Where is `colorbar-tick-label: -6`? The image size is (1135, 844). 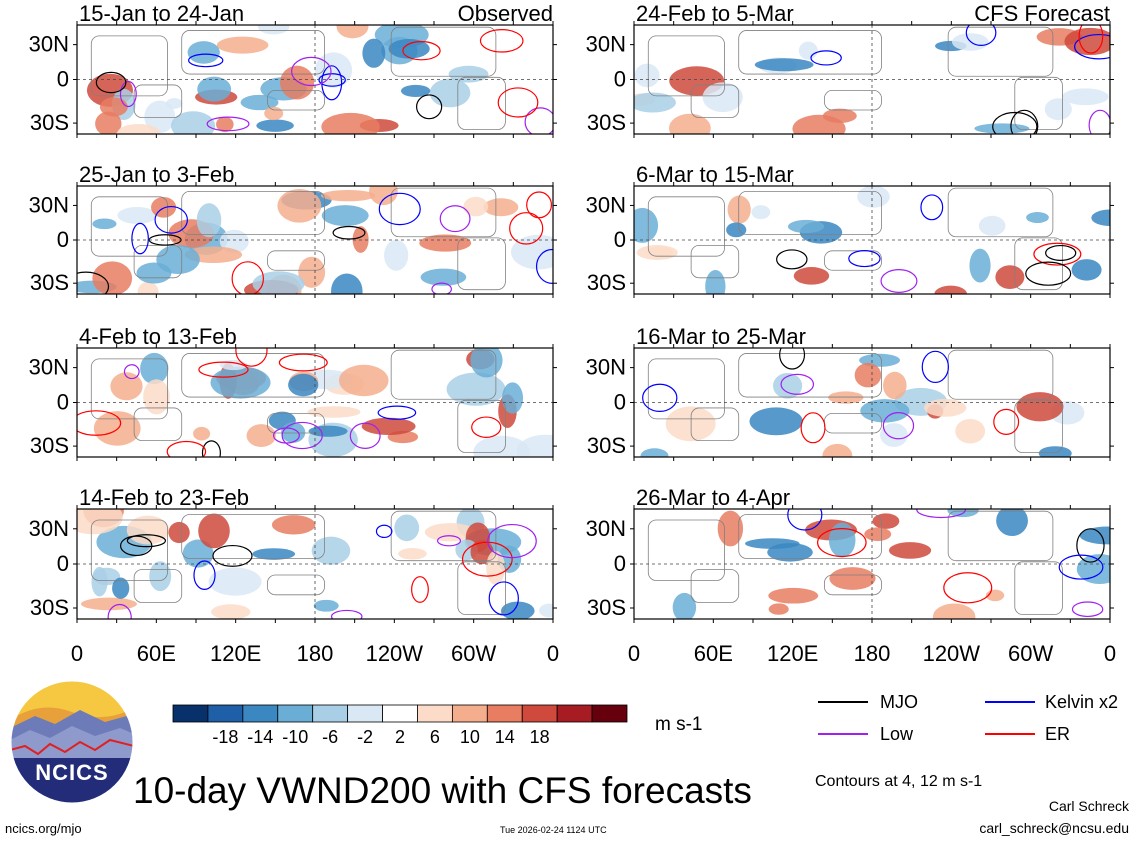
colorbar-tick-label: -6 is located at coordinates (330, 737).